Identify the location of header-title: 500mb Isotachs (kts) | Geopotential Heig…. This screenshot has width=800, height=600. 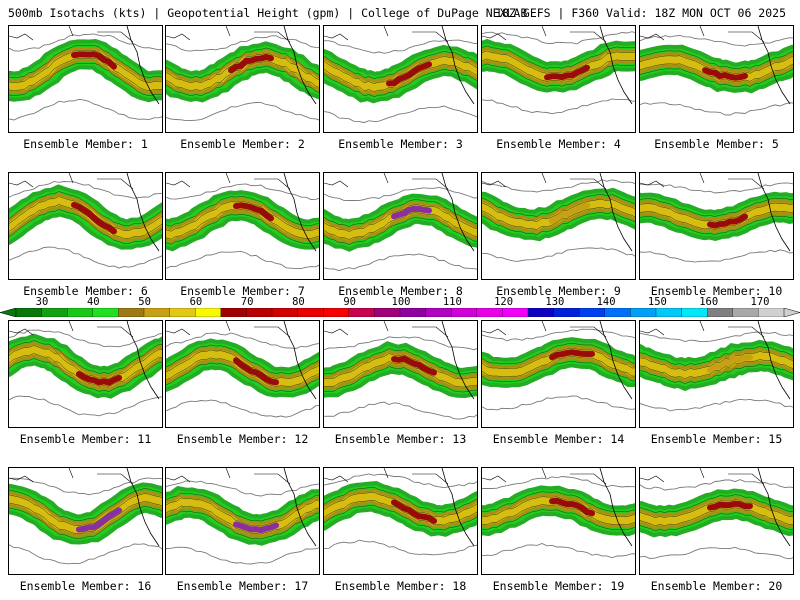
(268, 13).